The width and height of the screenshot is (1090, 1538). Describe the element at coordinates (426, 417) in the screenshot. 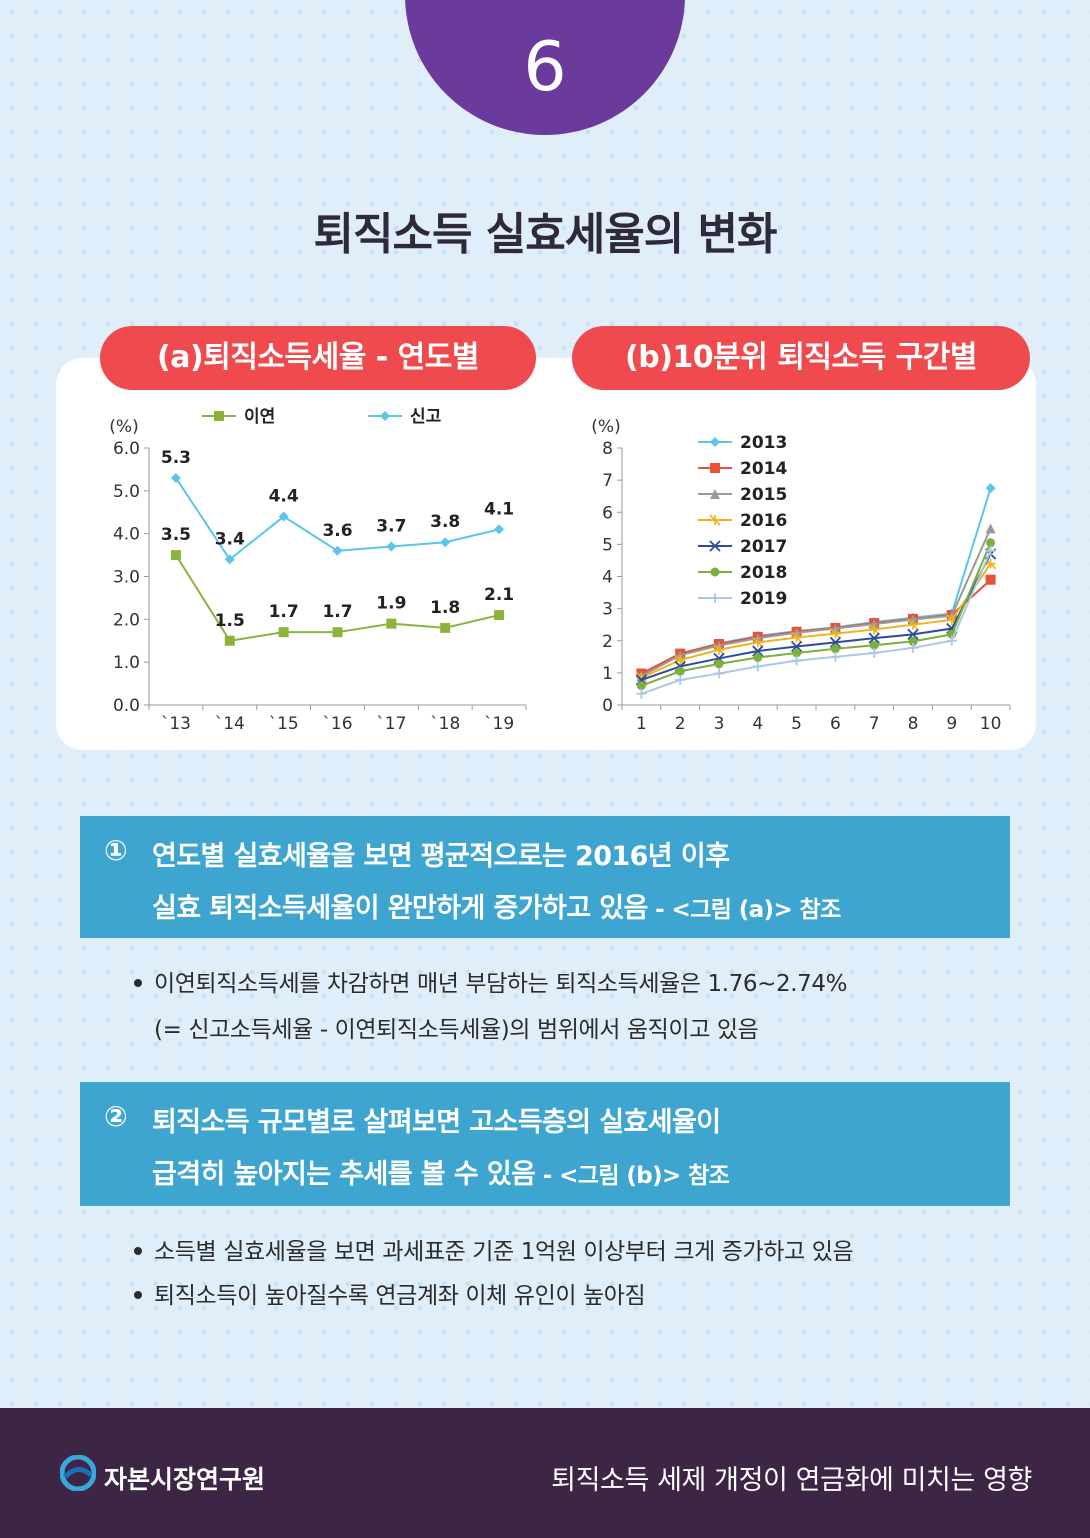

I see `legend-label-1: 신고` at that location.